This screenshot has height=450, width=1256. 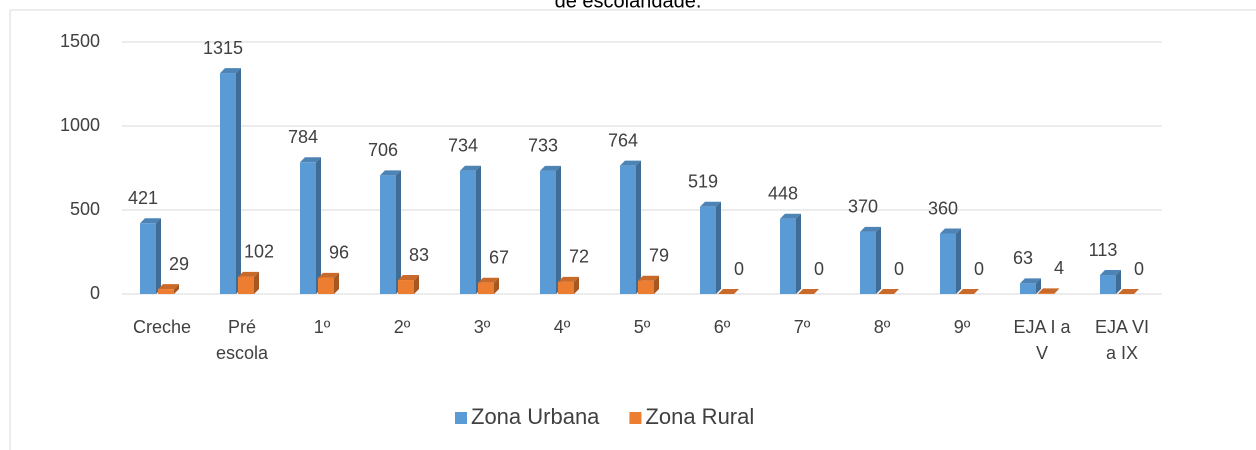 What do you see at coordinates (95, 293) in the screenshot?
I see `y-tick-label: 0` at bounding box center [95, 293].